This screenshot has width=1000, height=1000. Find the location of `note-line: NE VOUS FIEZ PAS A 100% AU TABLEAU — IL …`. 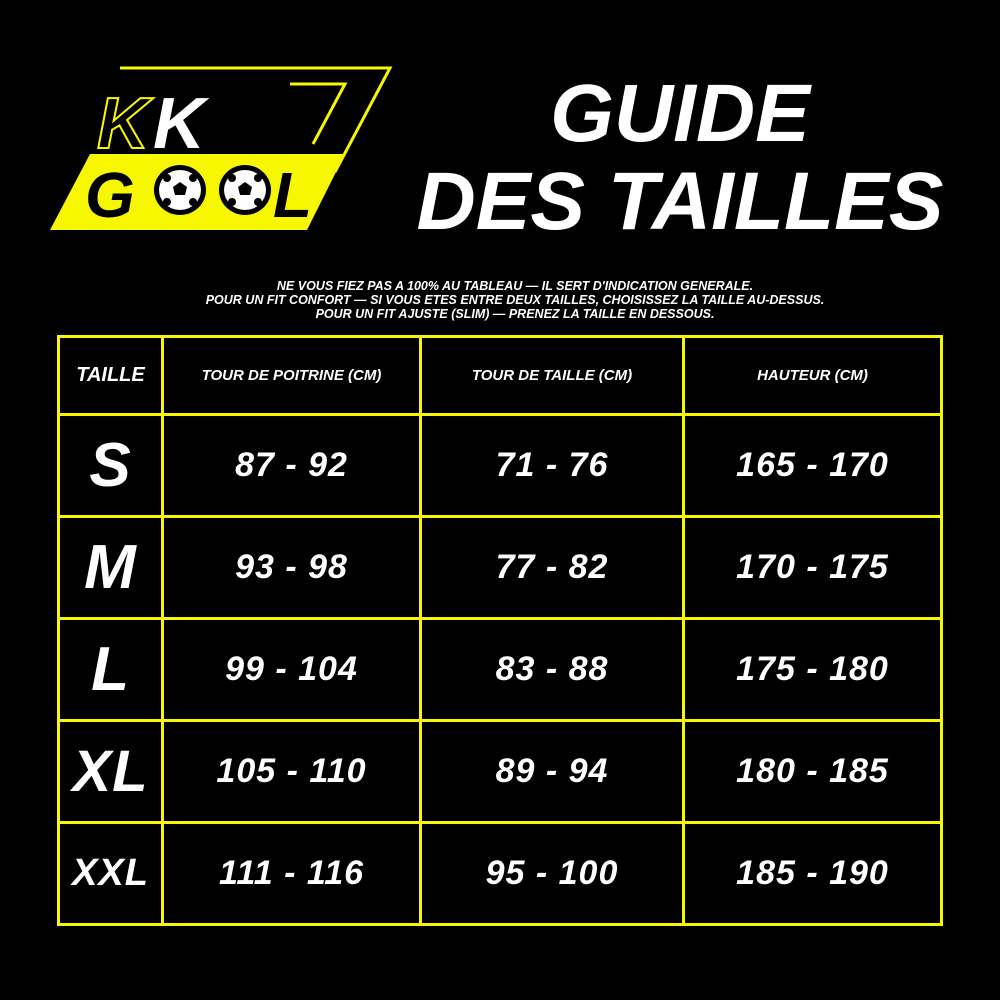

note-line: NE VOUS FIEZ PAS A 100% AU TABLEAU — IL … is located at coordinates (515, 286).